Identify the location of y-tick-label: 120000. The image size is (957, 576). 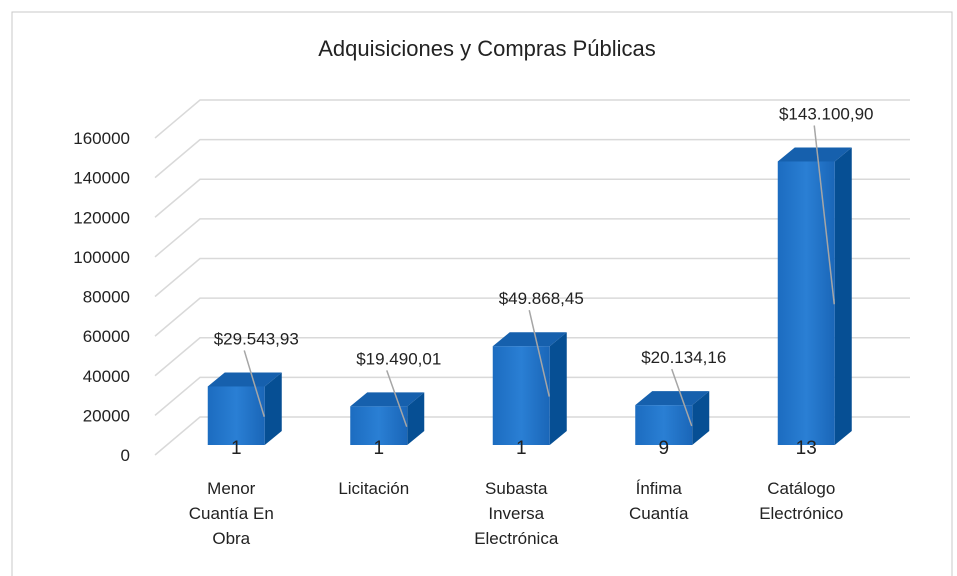
(101, 217).